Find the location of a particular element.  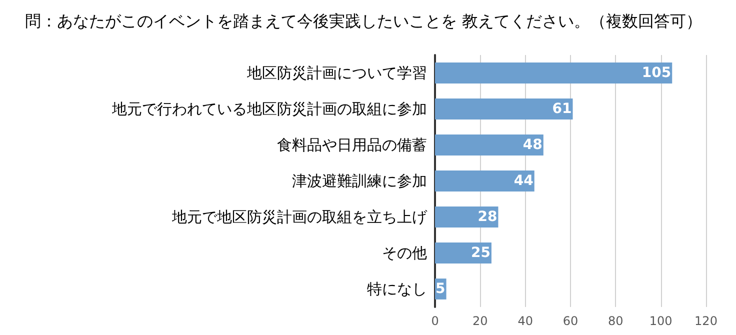

data-label: 48 is located at coordinates (532, 145).